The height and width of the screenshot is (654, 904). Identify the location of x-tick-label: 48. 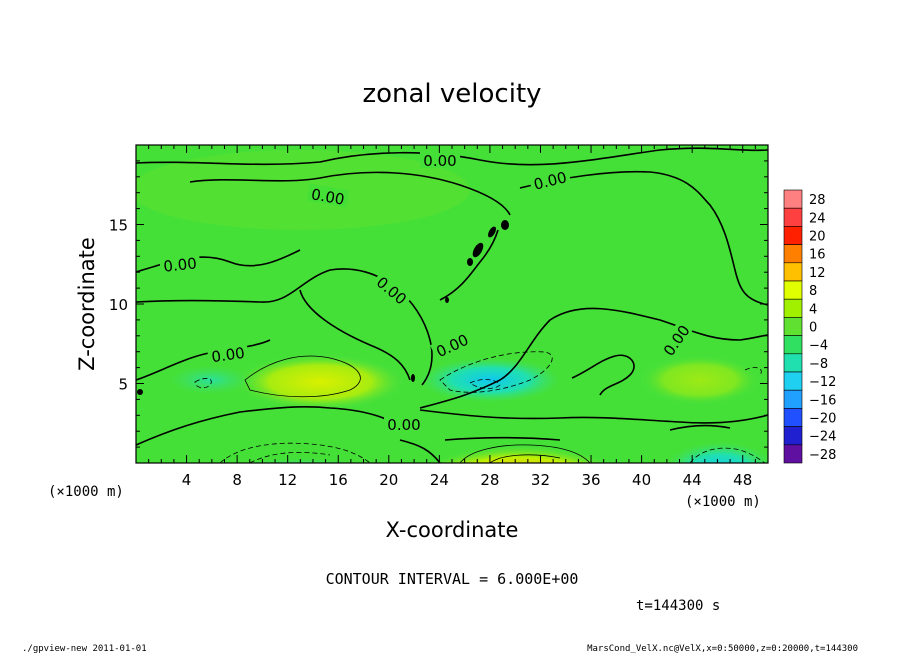
(742, 480).